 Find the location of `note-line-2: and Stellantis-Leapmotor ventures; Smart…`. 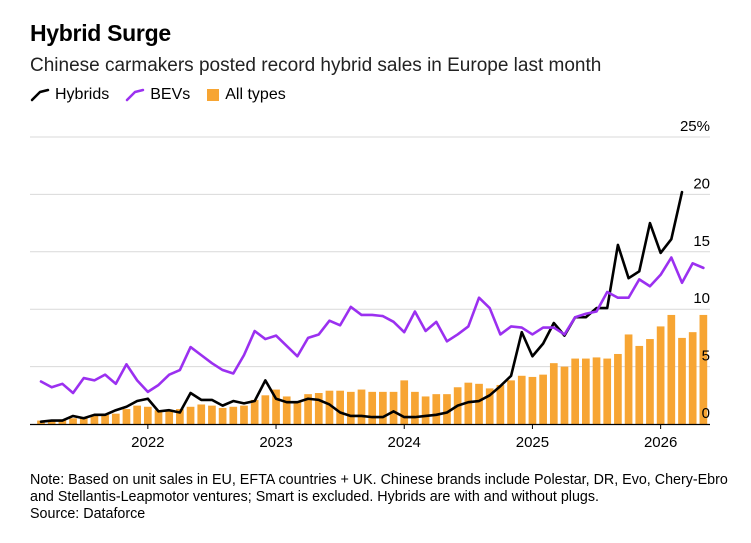

note-line-2: and Stellantis-Leapmotor ventures; Smart… is located at coordinates (314, 497).